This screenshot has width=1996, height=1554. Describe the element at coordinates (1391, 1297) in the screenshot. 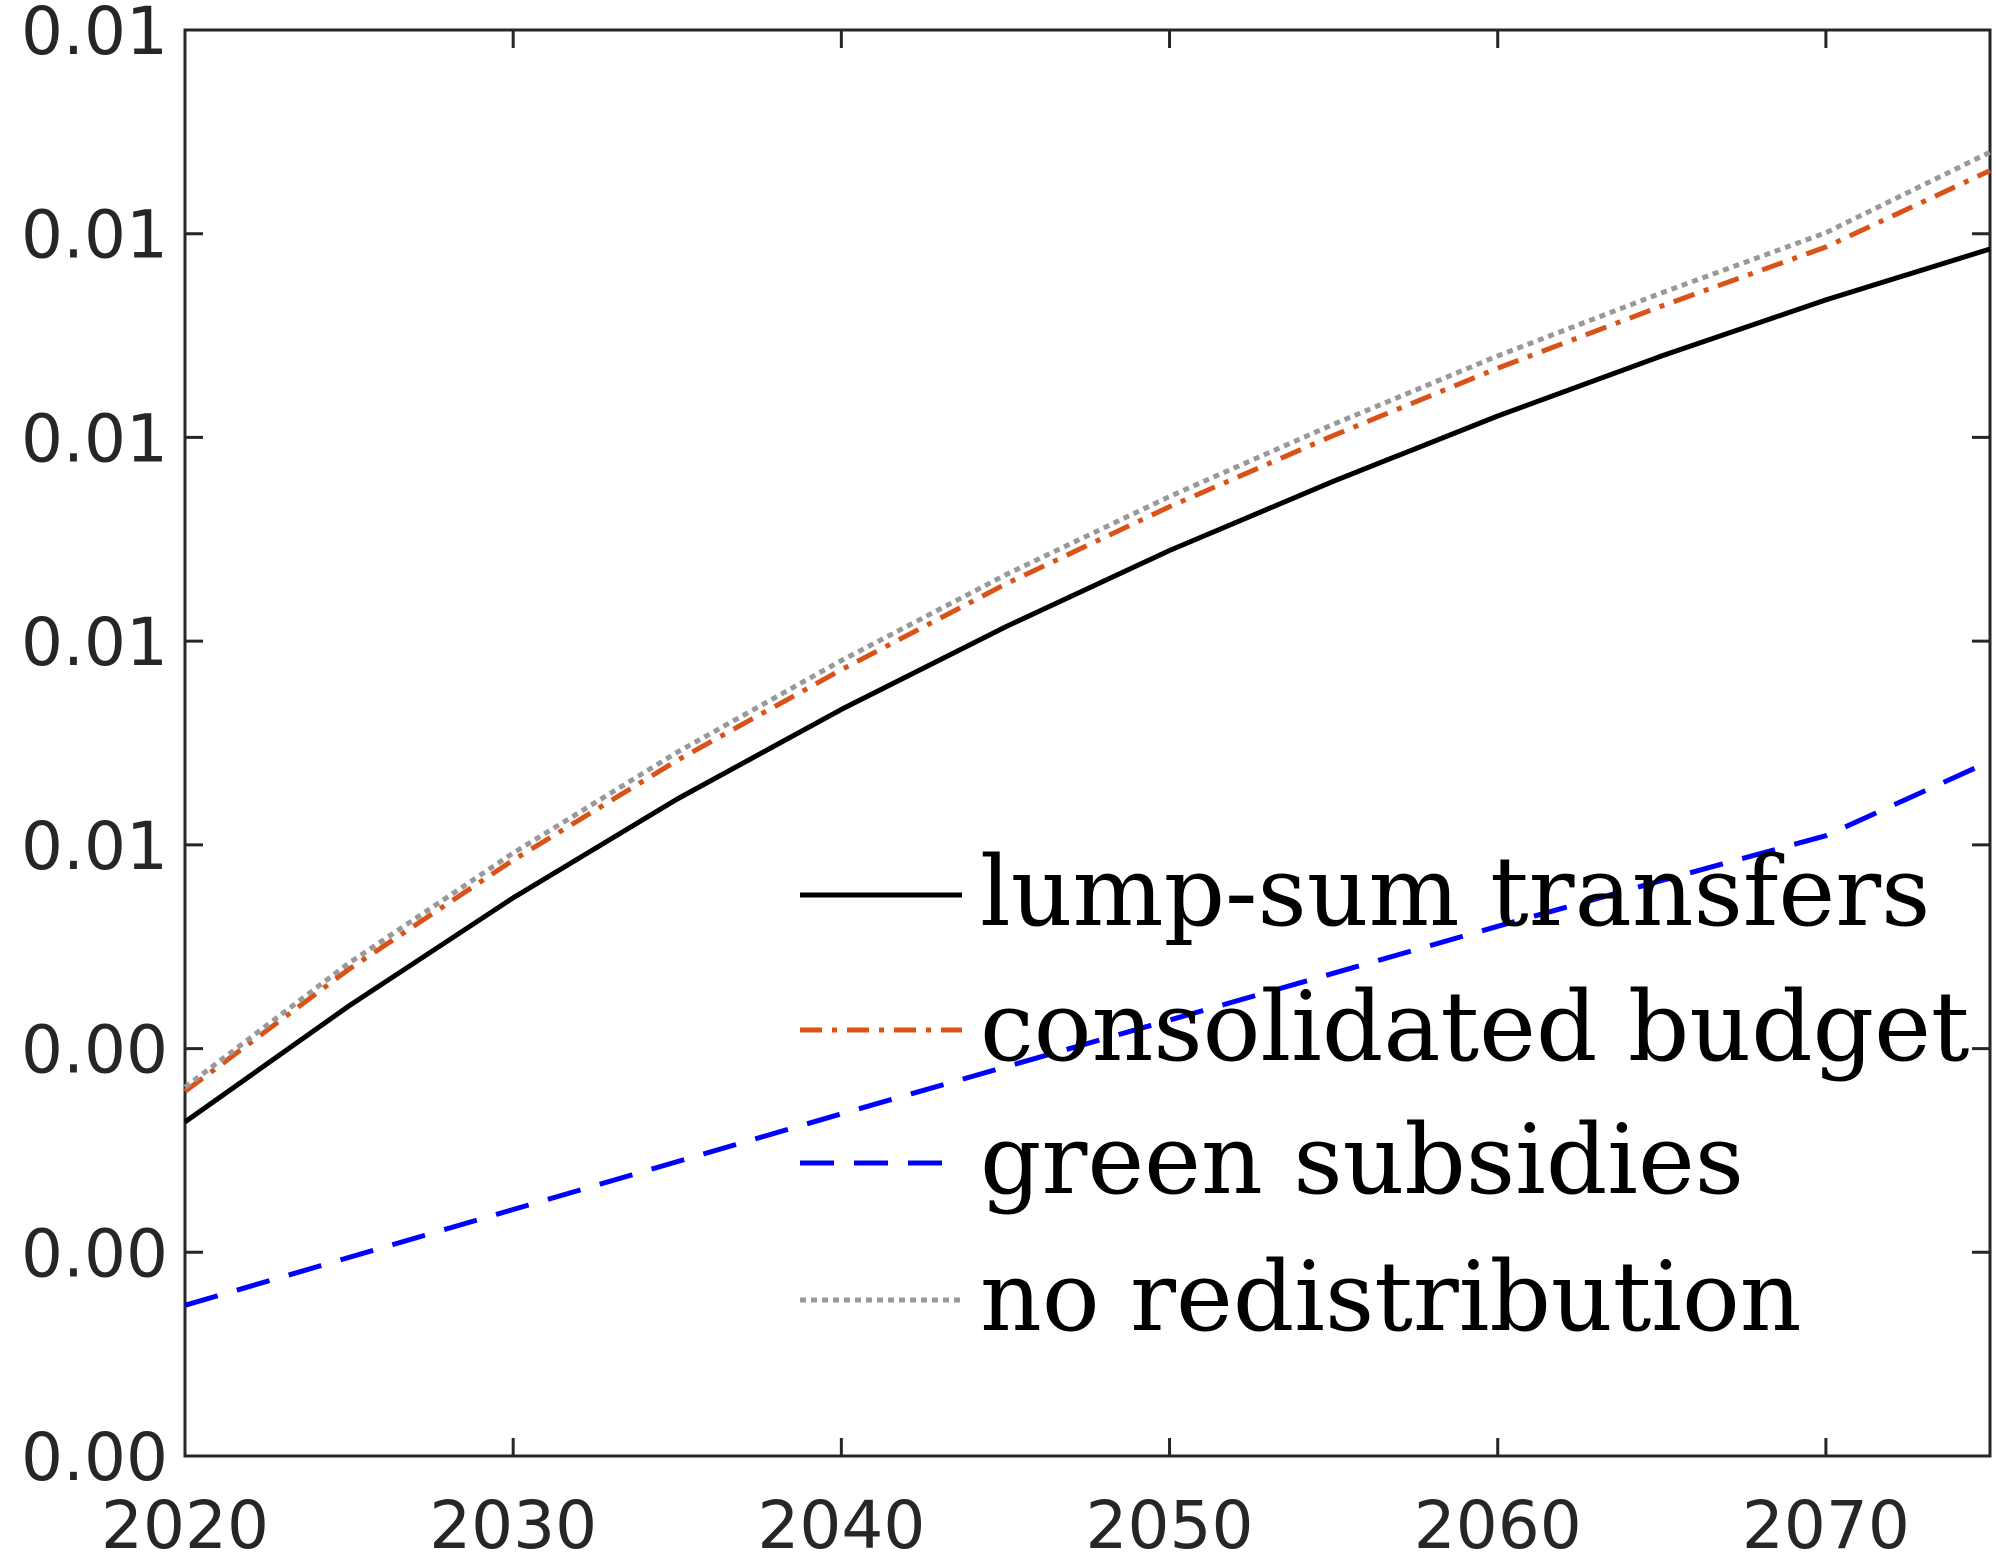

I see `legend-label-no-redistribution: no redistribution` at that location.